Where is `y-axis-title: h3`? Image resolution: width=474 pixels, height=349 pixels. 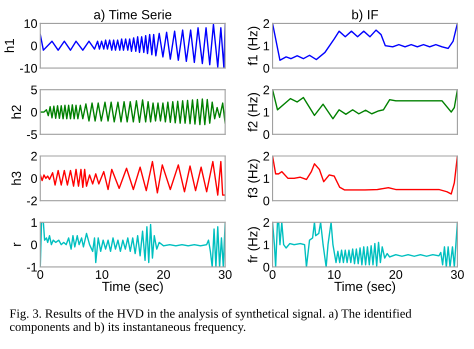 y-axis-title: h3 is located at coordinates (16, 178).